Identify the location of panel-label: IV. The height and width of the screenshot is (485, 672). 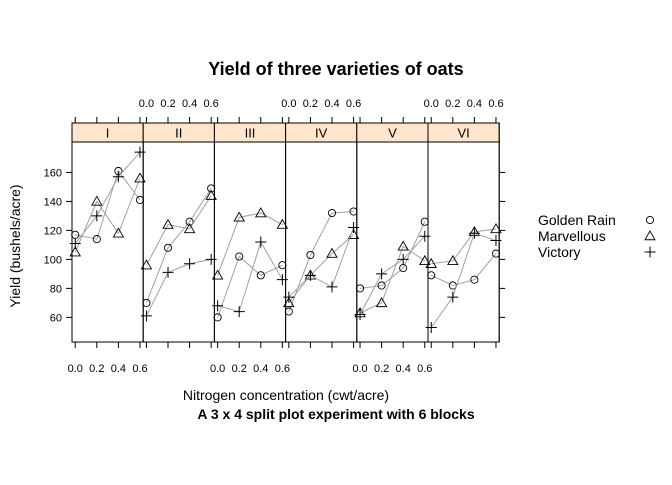
(321, 133).